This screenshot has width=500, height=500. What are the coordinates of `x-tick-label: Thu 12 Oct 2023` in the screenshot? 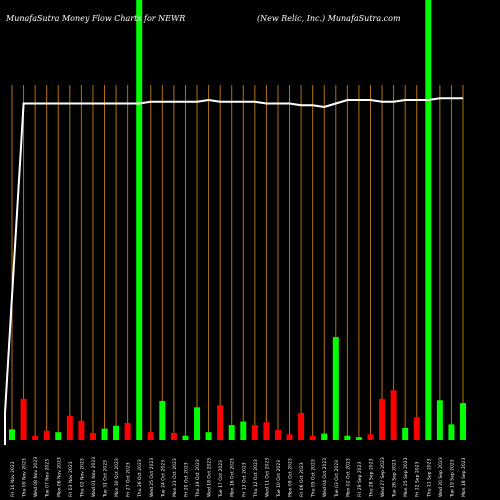 It's located at (256, 478).